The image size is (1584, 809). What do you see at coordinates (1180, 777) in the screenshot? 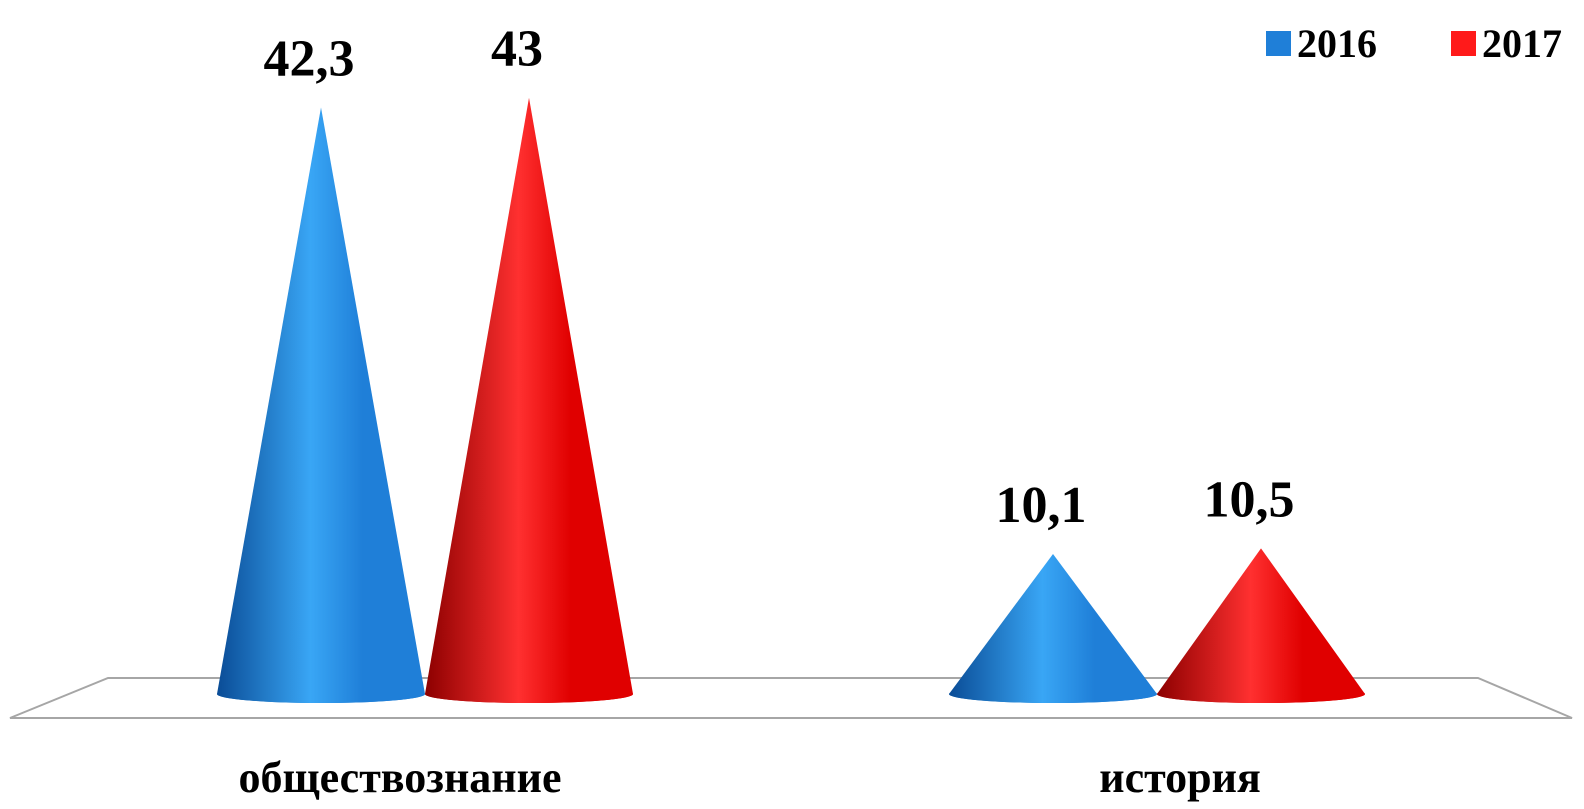
I see `category-label-2: история` at bounding box center [1180, 777].